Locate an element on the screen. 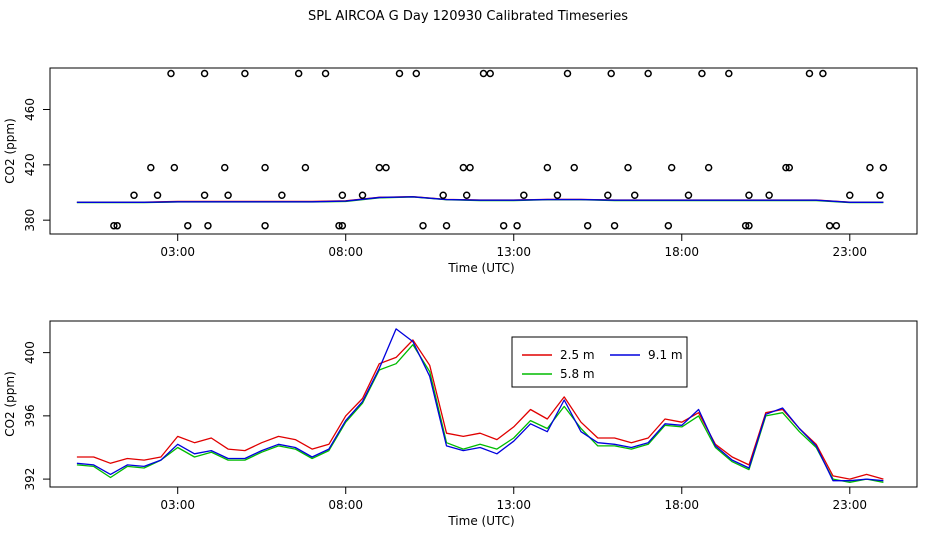 Image resolution: width=936 pixels, height=540 pixels. bottom-x-tick-label: 23:00 is located at coordinates (849, 505).